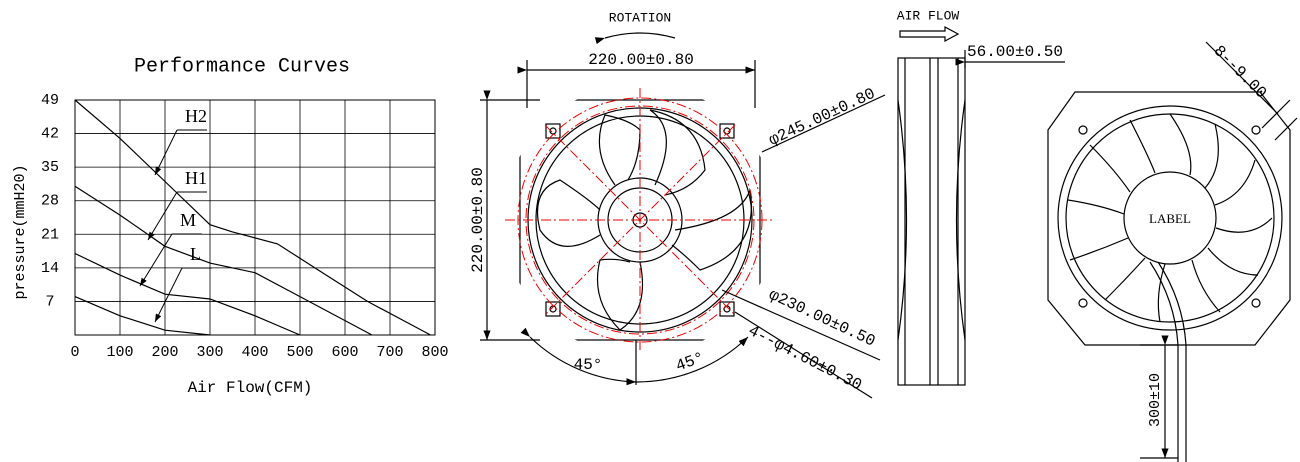  What do you see at coordinates (20, 231) in the screenshot?
I see `y-axis-label: pressure(mmH20)` at bounding box center [20, 231].